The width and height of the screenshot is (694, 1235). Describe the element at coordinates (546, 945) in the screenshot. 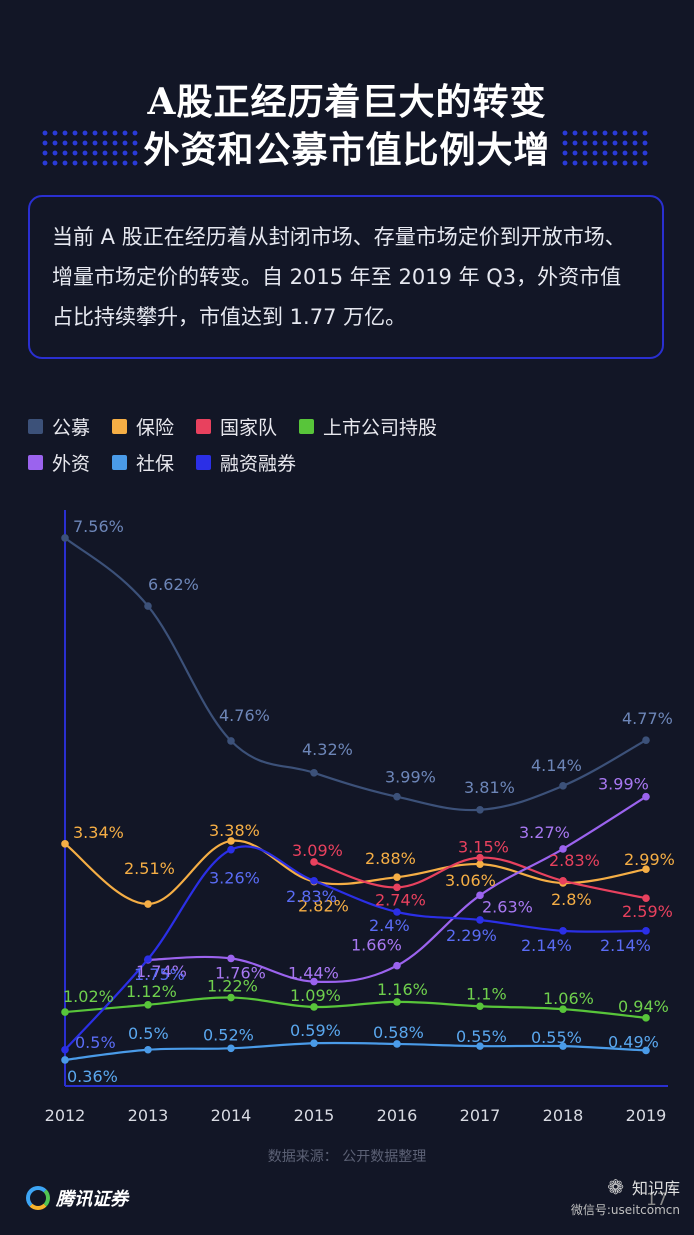

I see `data-label: 2.14%` at that location.